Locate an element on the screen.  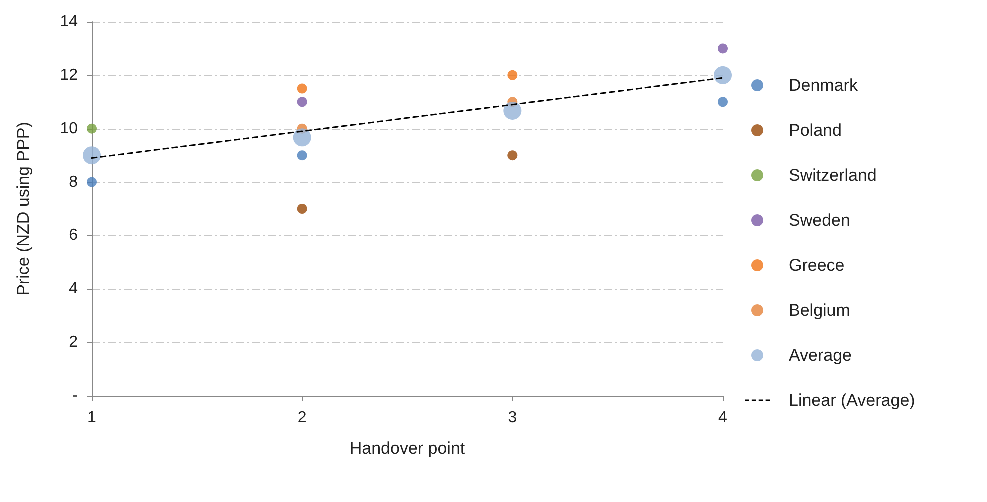
y-tick-label: 4 is located at coordinates (73, 289).